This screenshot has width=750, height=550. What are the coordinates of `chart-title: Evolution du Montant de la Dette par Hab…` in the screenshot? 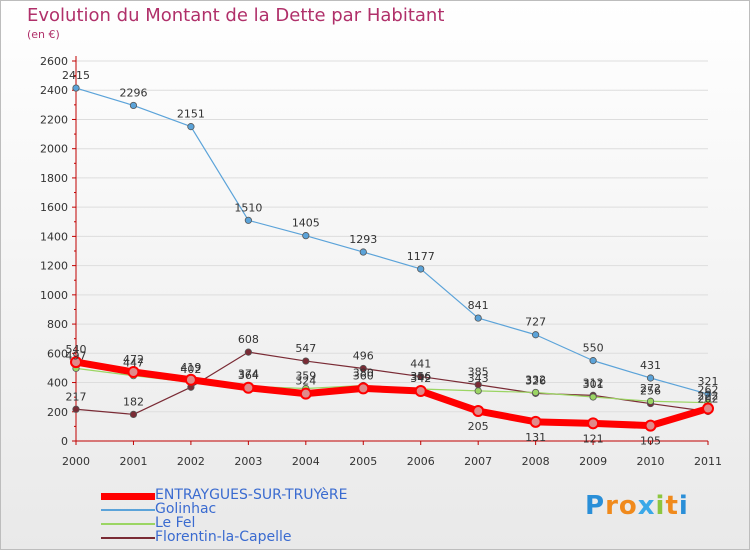 It's located at (236, 15).